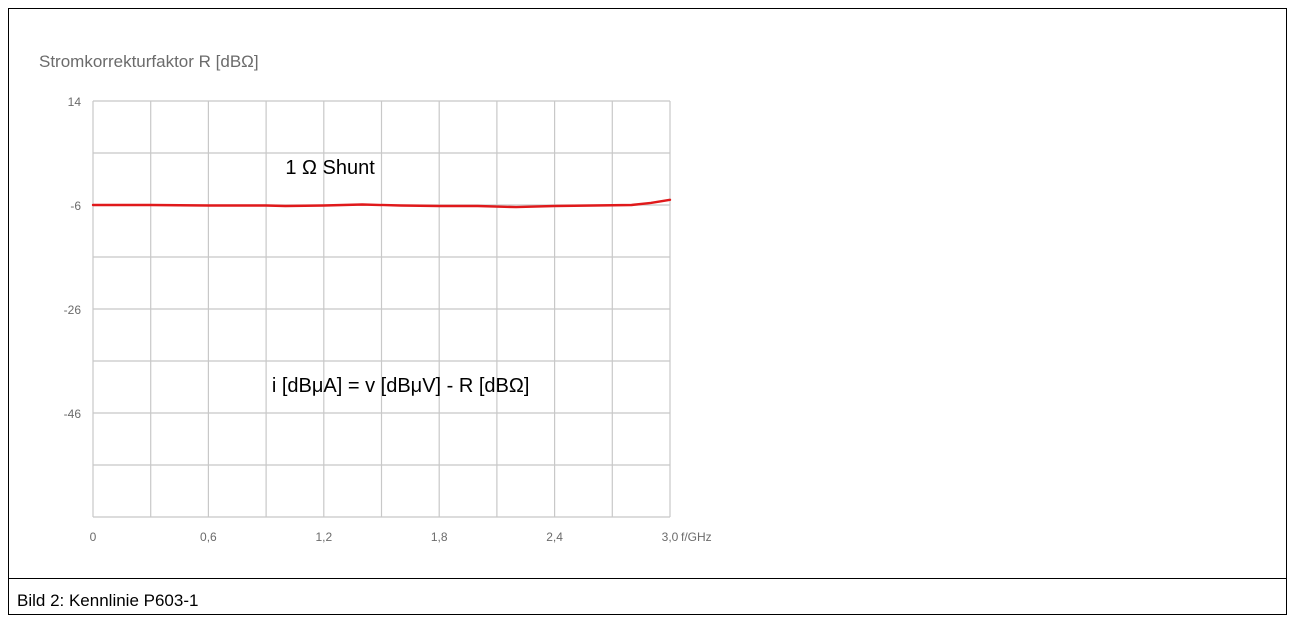 The width and height of the screenshot is (1300, 622). I want to click on x-tick-label: 1,8, so click(439, 537).